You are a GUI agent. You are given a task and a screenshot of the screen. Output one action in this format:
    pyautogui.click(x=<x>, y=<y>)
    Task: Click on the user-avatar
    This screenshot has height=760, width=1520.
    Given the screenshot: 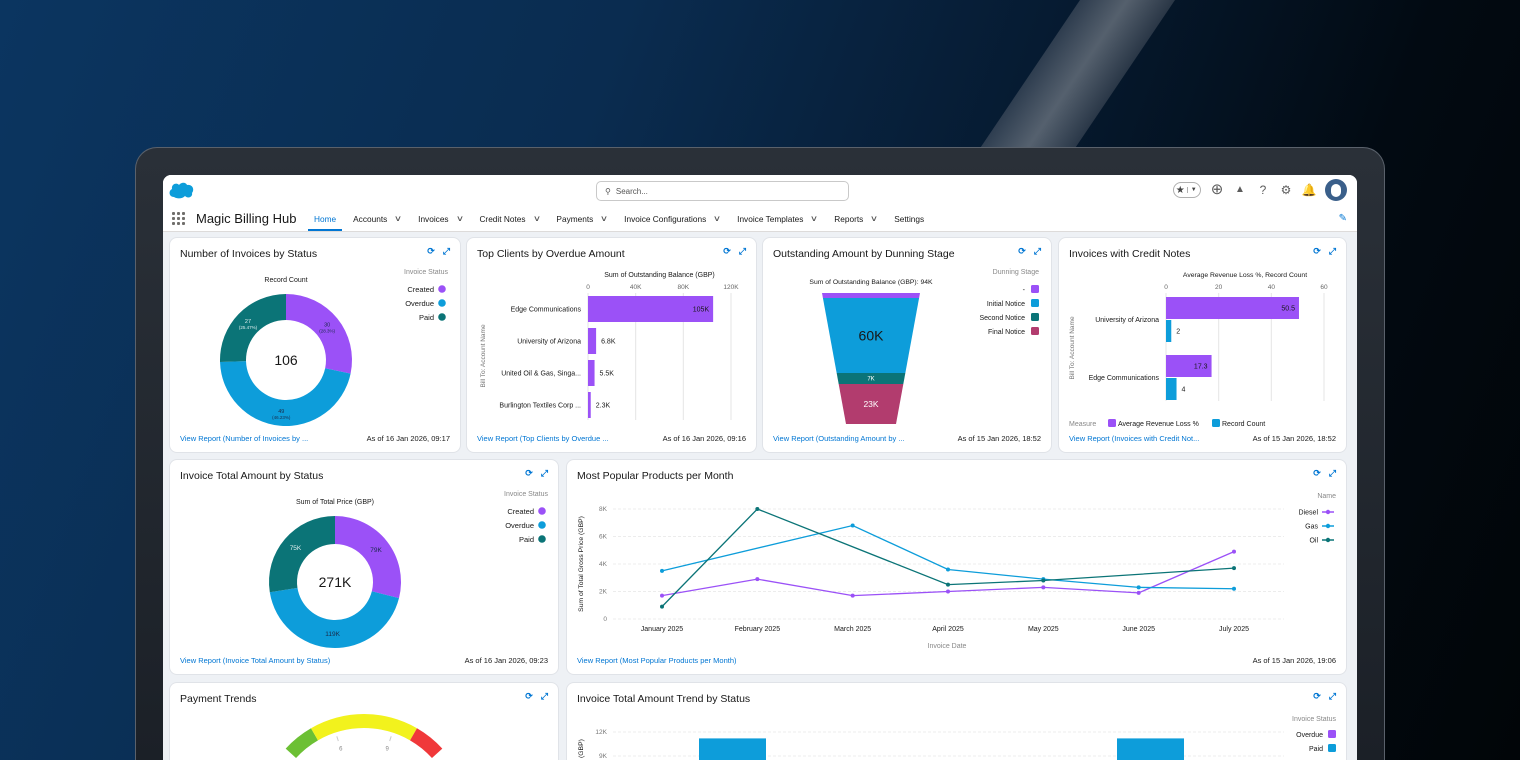 What is the action you would take?
    pyautogui.click(x=1336, y=190)
    